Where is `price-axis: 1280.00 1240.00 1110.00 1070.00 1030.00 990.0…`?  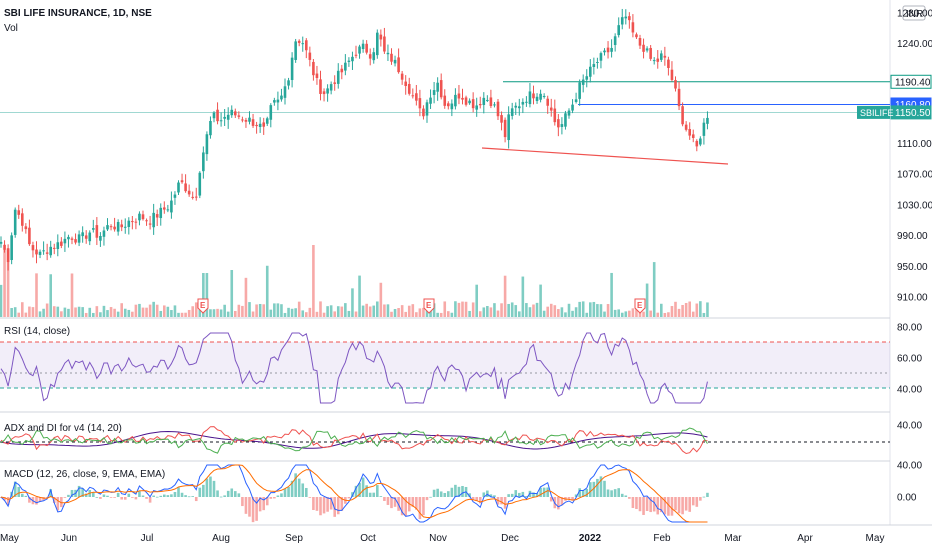 price-axis: 1280.00 1240.00 1110.00 1070.00 1030.00 990.0… is located at coordinates (914, 156).